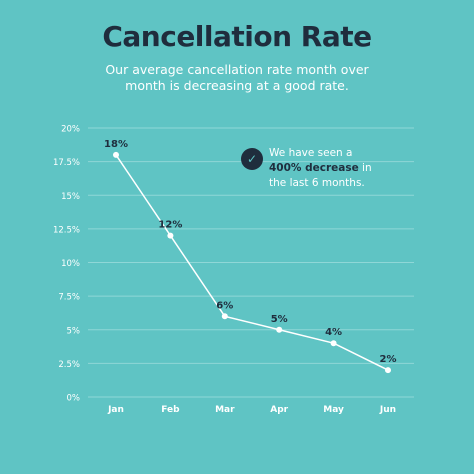  What do you see at coordinates (116, 144) in the screenshot?
I see `data-label: 18%` at bounding box center [116, 144].